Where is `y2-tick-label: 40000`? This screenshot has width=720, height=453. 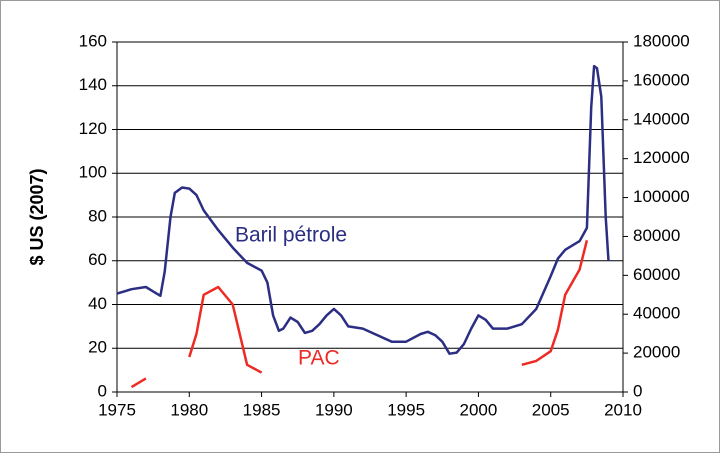
y2-tick-label: 40000 is located at coordinates (656, 313).